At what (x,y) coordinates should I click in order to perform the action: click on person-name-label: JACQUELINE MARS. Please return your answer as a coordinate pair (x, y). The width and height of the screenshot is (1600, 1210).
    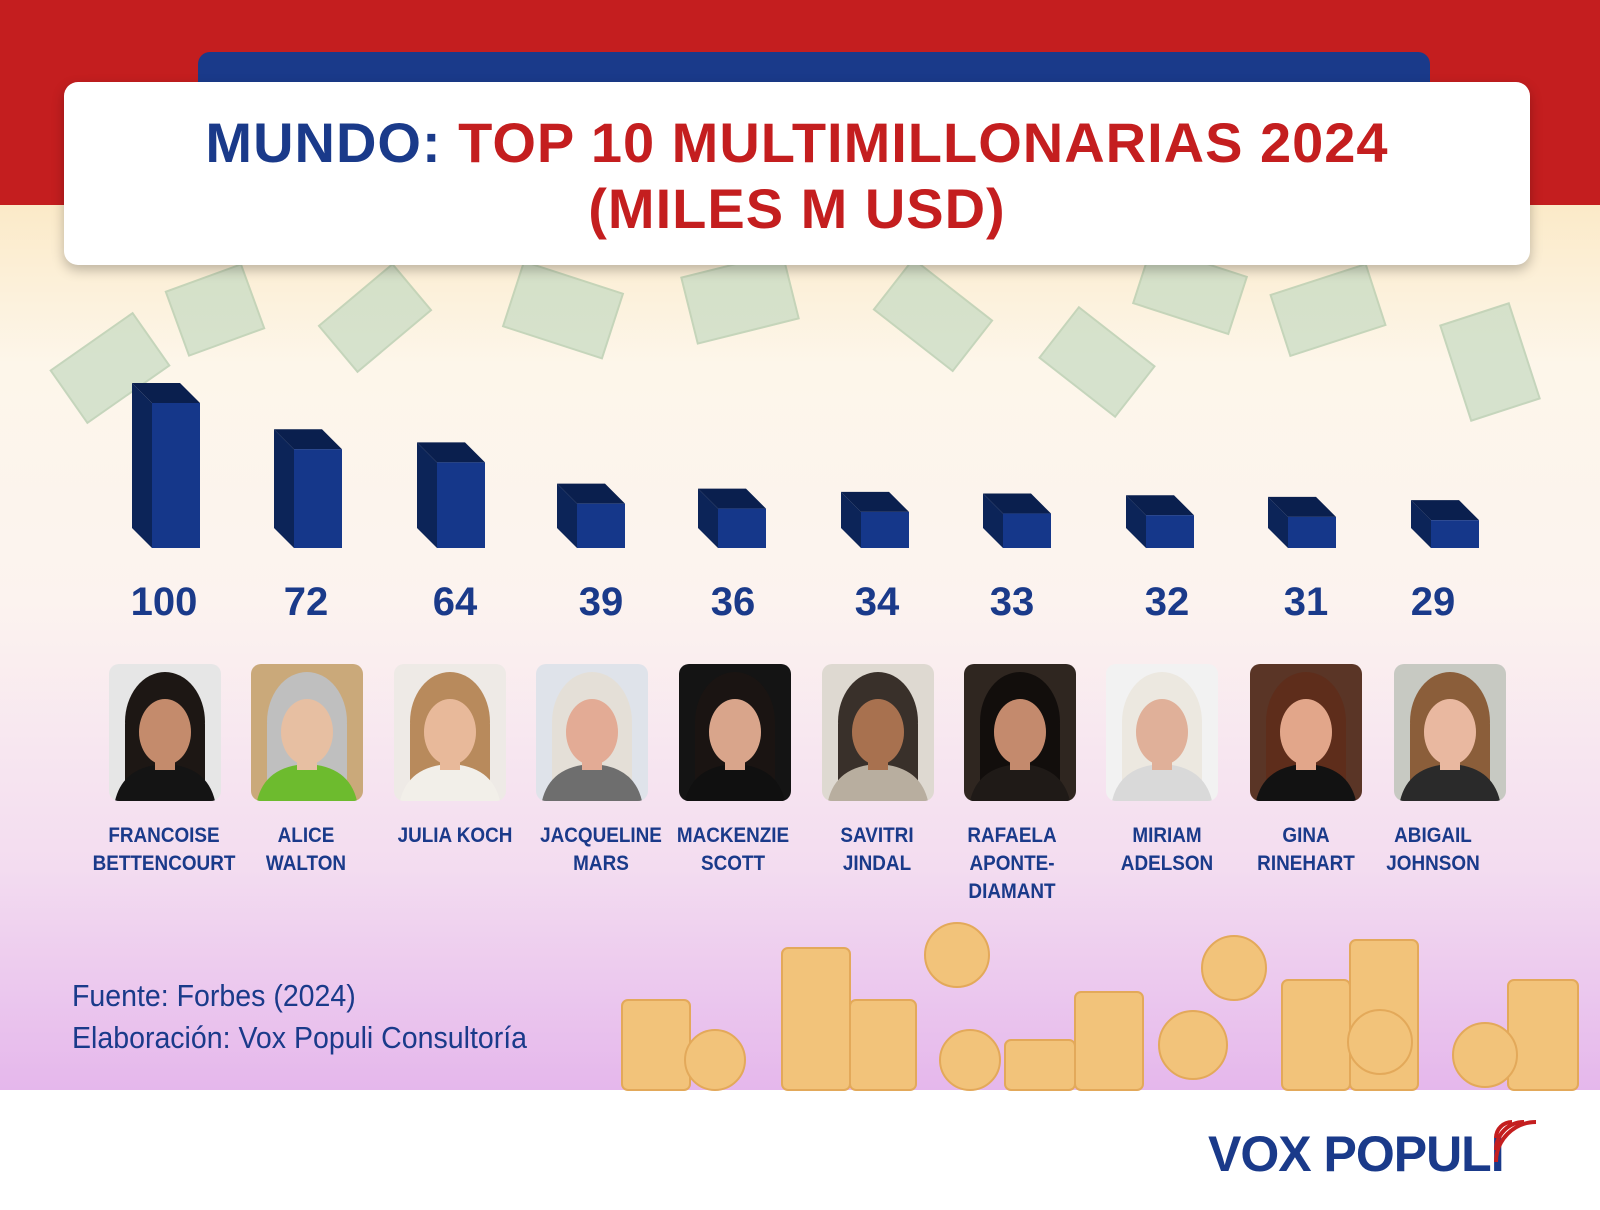
    Looking at the image, I should click on (601, 849).